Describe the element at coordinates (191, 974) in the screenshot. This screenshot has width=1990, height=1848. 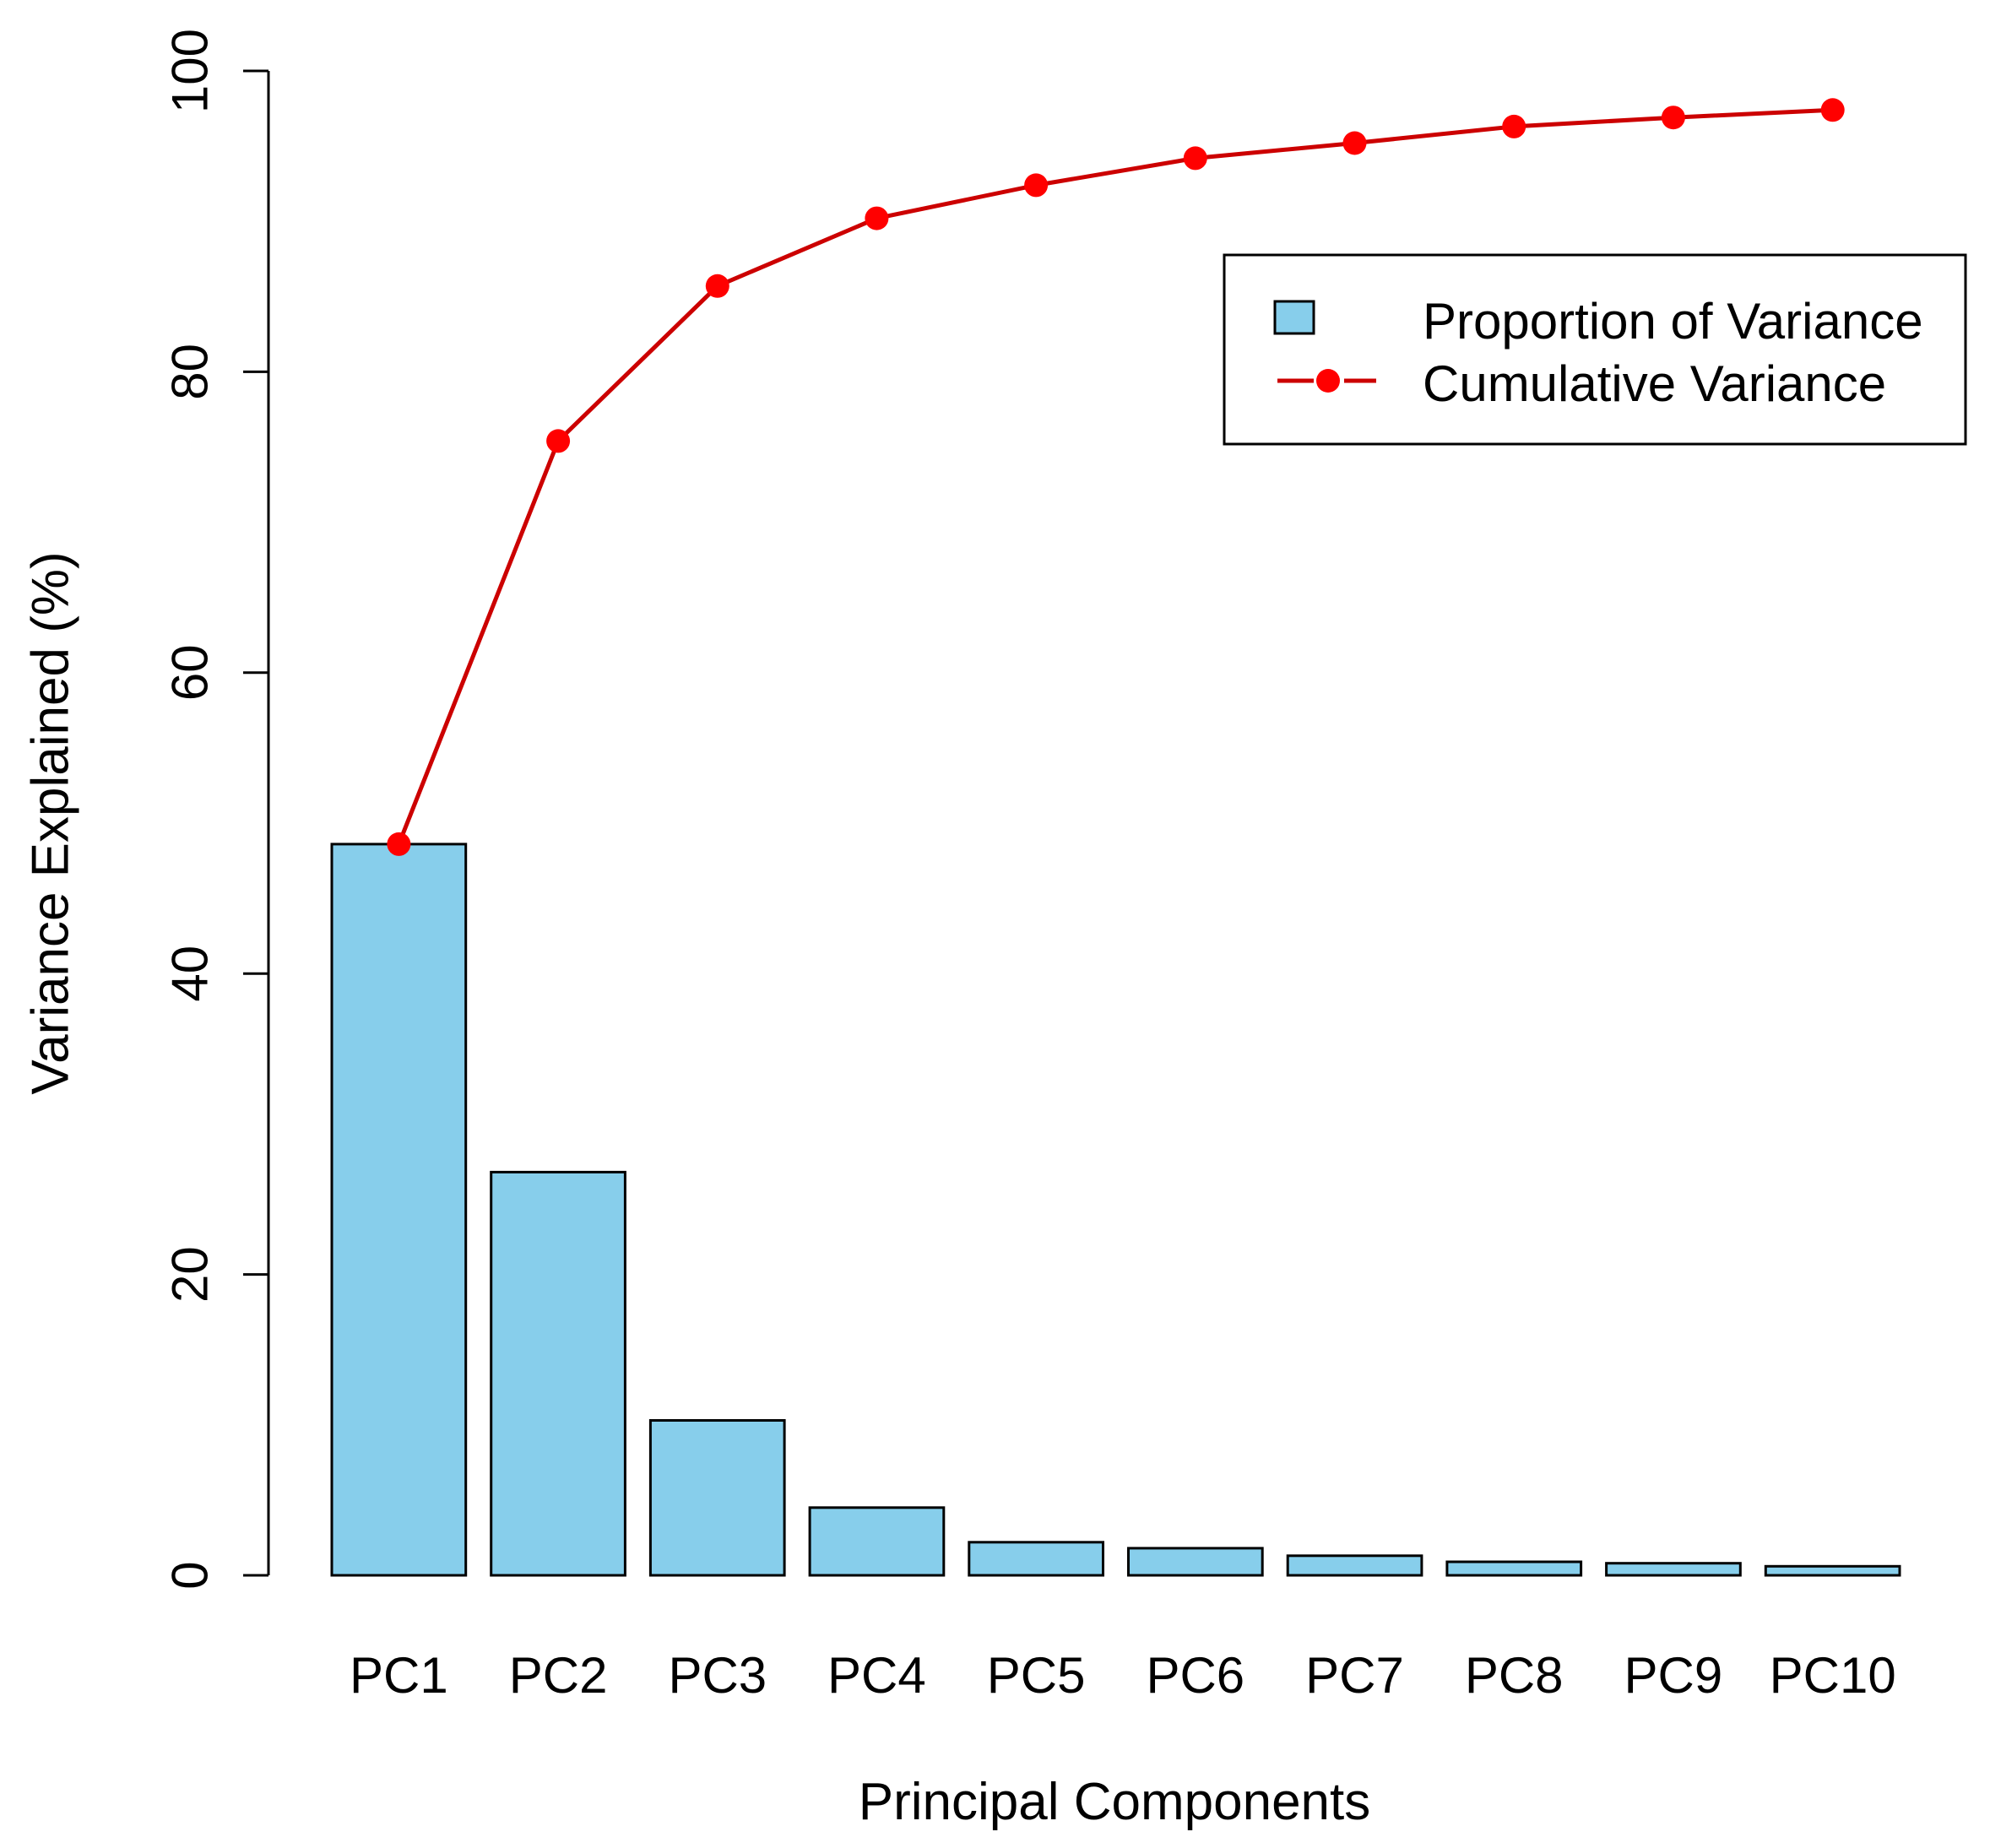
I see `y-tick-label-40: 40` at that location.